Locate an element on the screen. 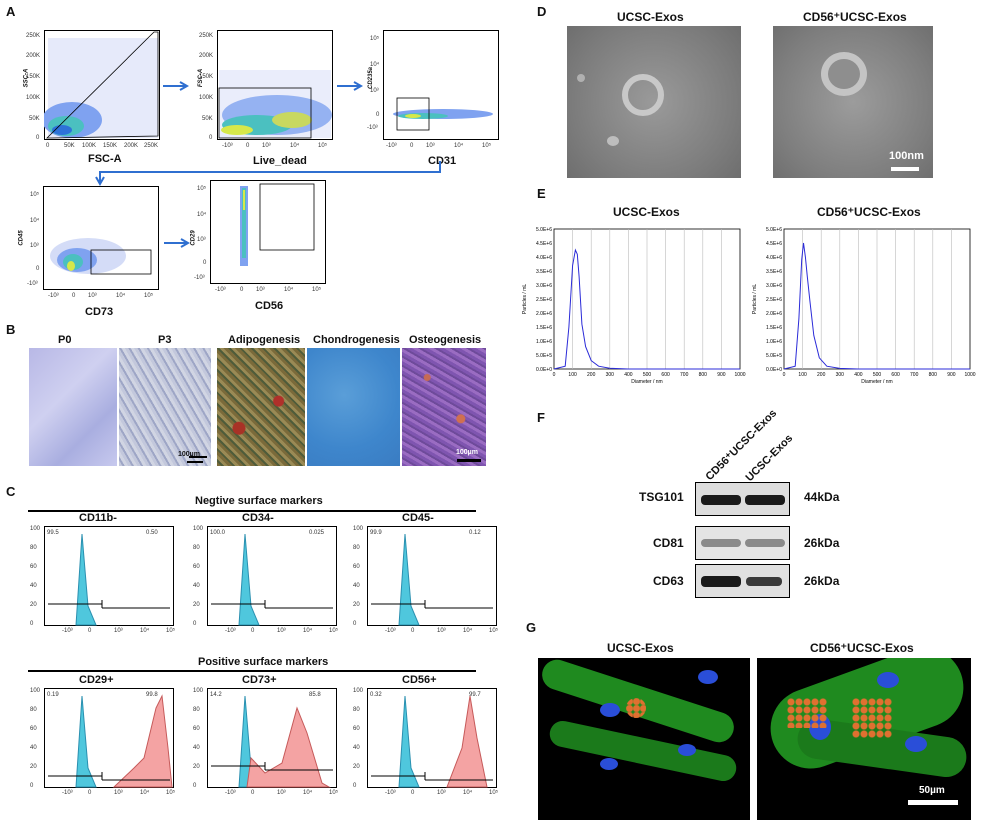  x-tick: -10³ is located at coordinates (227, 146).